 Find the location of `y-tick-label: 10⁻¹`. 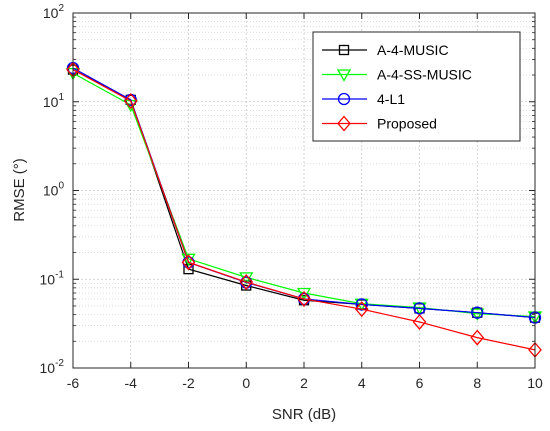

y-tick-label: 10⁻¹ is located at coordinates (52, 278).